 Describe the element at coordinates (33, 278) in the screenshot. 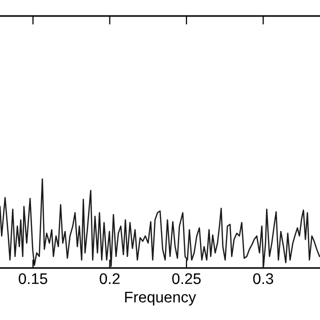

I see `x-tick-label: 0.15` at that location.